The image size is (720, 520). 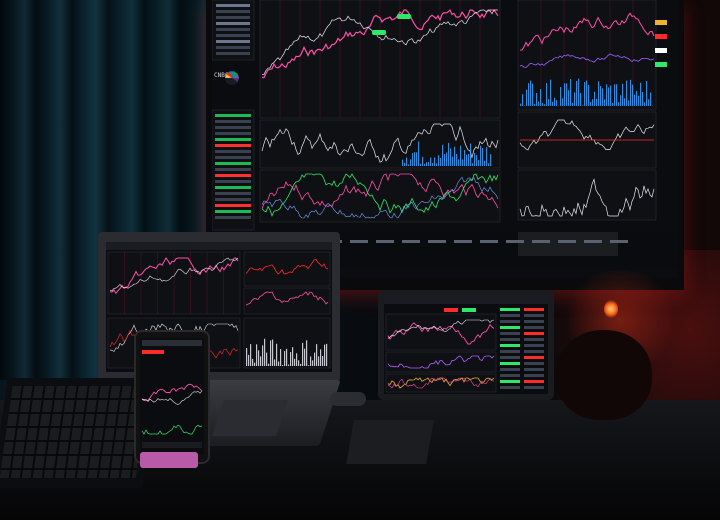 I want to click on cnbc-peacock-feather, so click(x=229, y=74).